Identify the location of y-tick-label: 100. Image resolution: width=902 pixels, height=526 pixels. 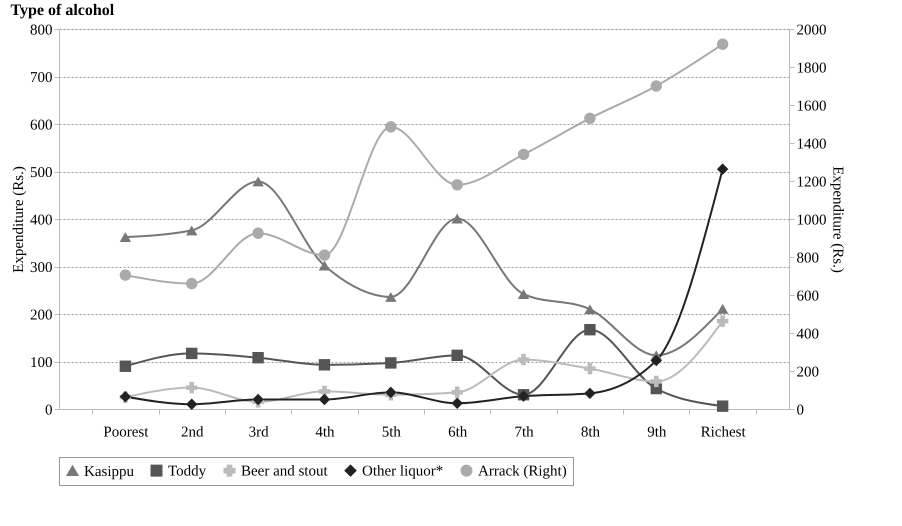
(41, 363).